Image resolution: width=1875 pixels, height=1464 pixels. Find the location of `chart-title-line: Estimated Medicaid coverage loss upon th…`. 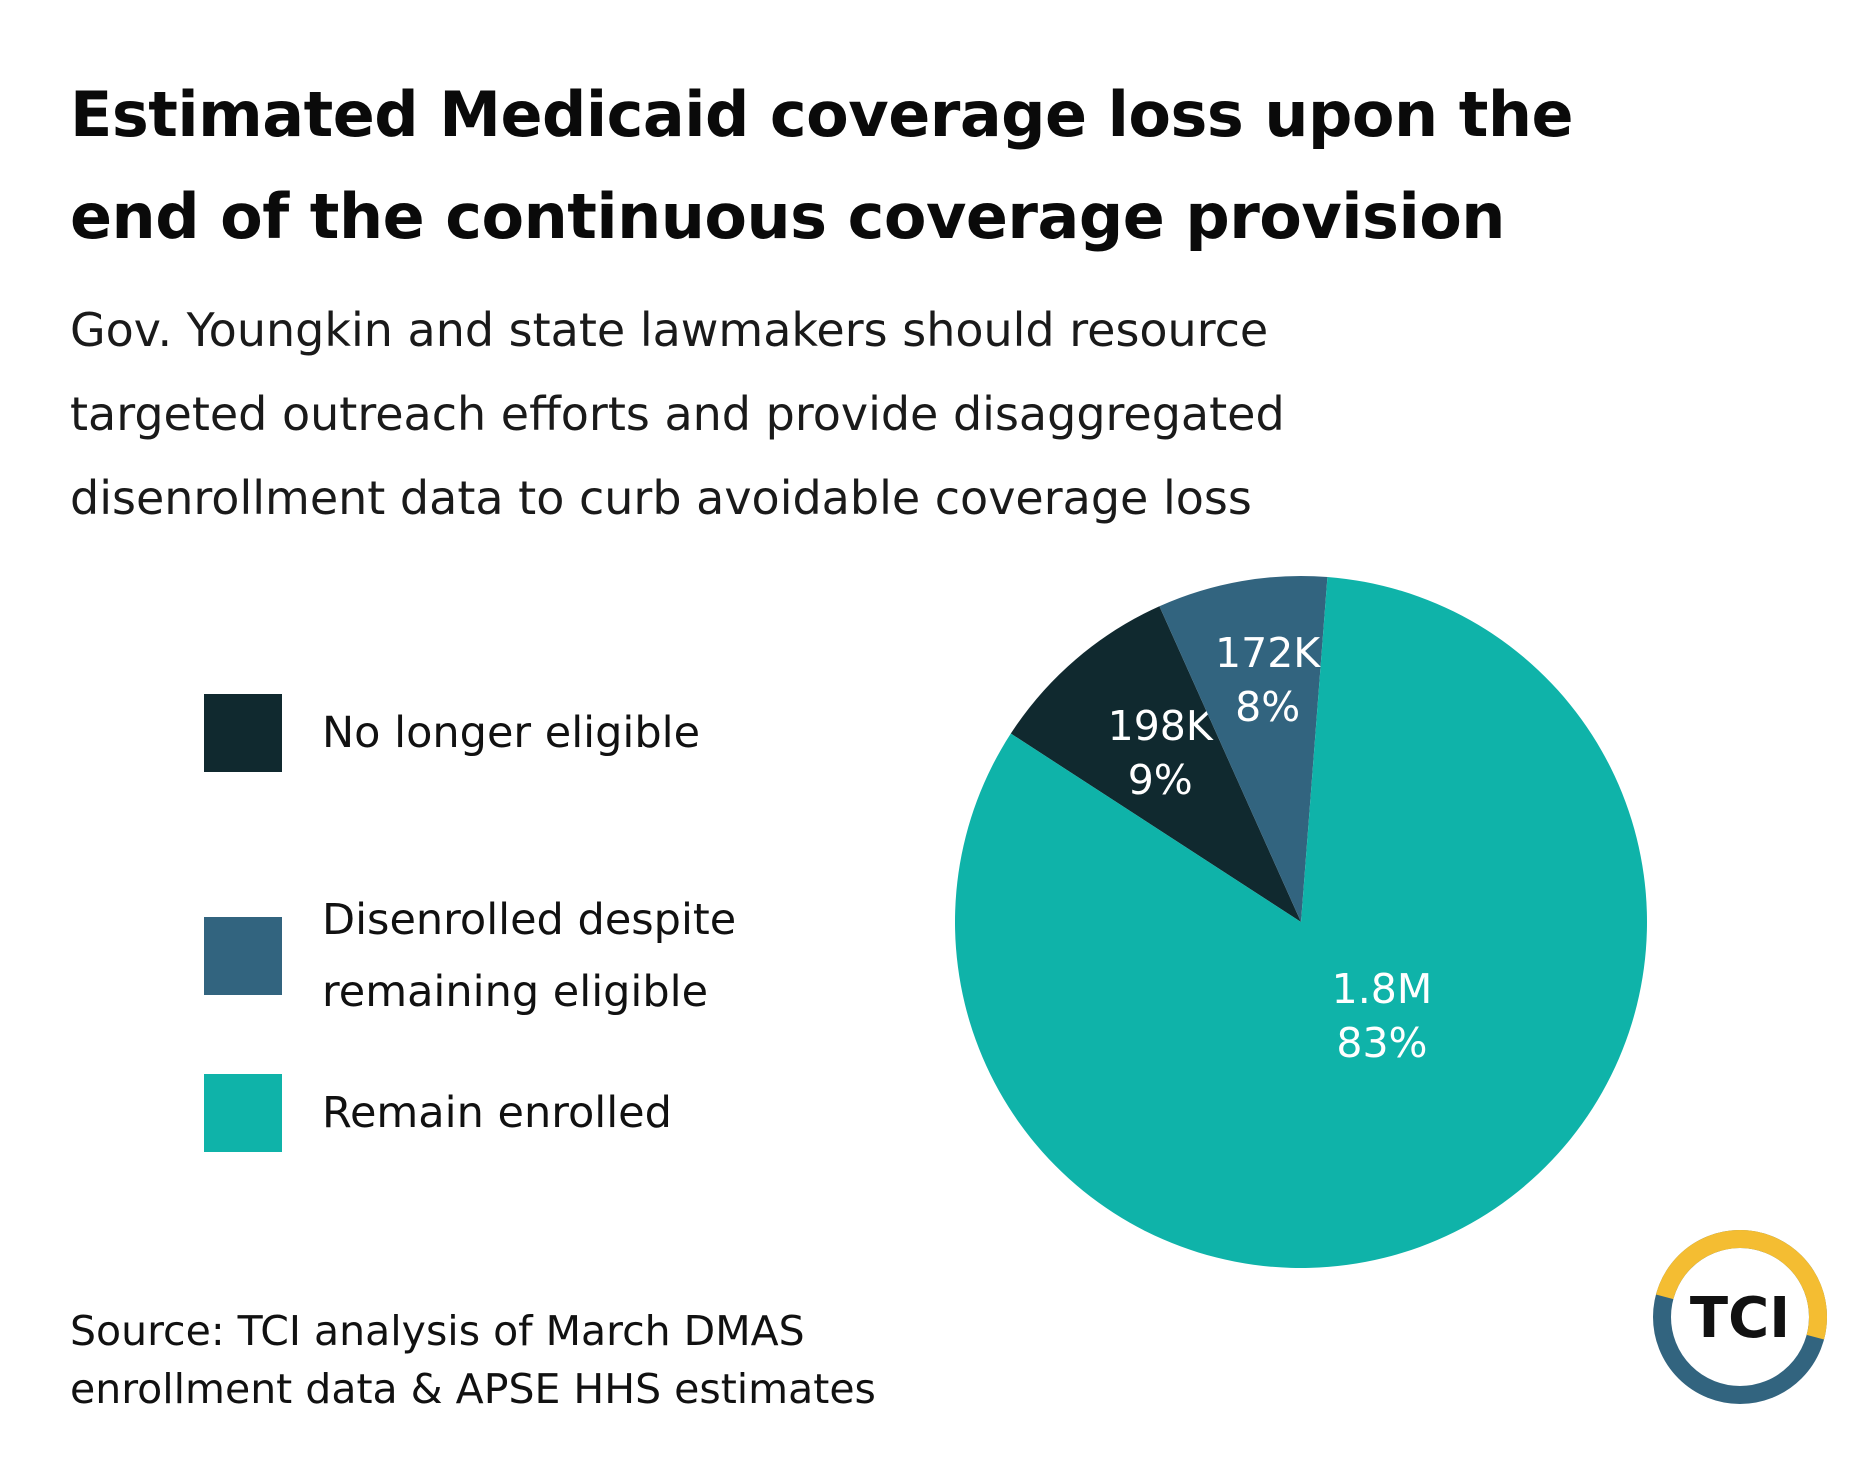

chart-title-line: Estimated Medicaid coverage loss upon th… is located at coordinates (822, 114).